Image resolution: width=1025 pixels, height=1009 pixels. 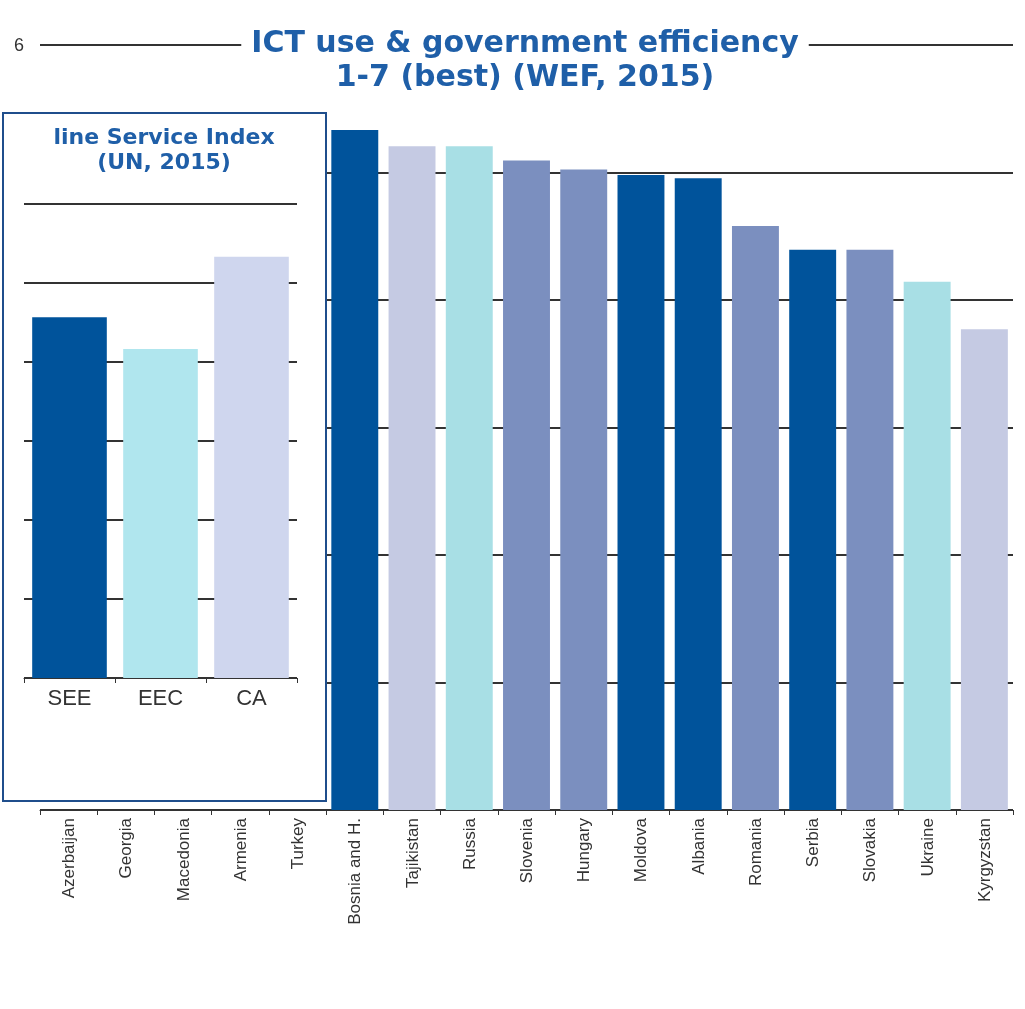 I want to click on x-tick-label: Albania, so click(x=698, y=846).